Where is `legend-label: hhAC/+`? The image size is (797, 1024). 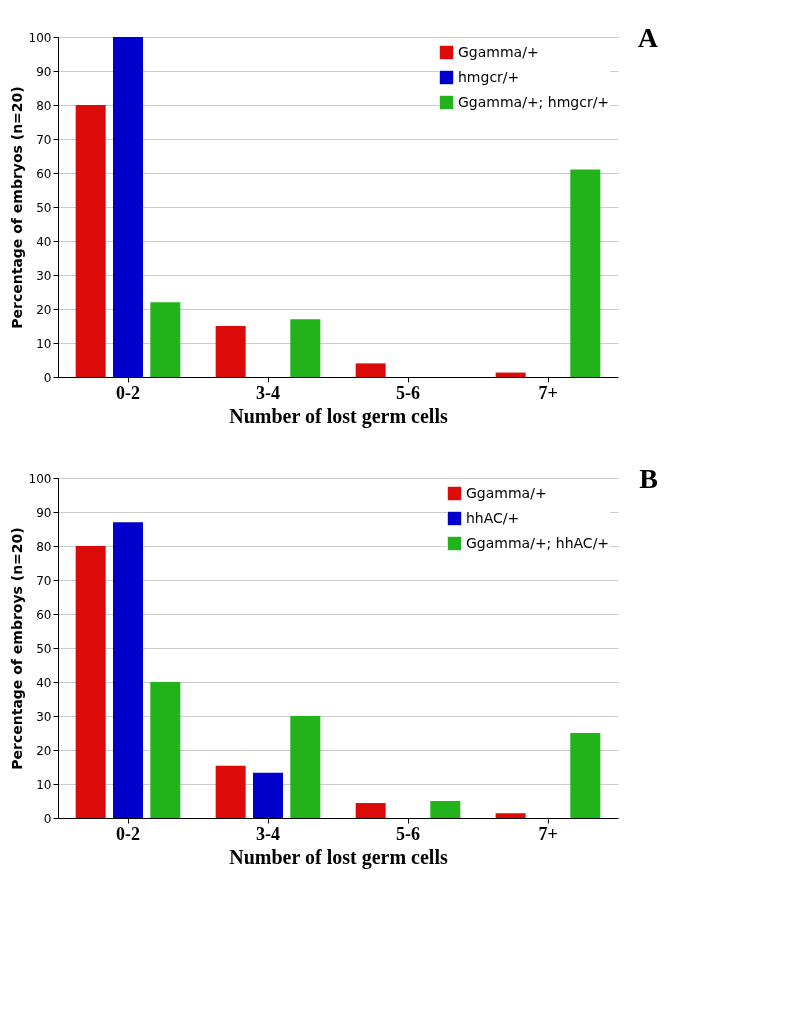 legend-label: hhAC/+ is located at coordinates (493, 517).